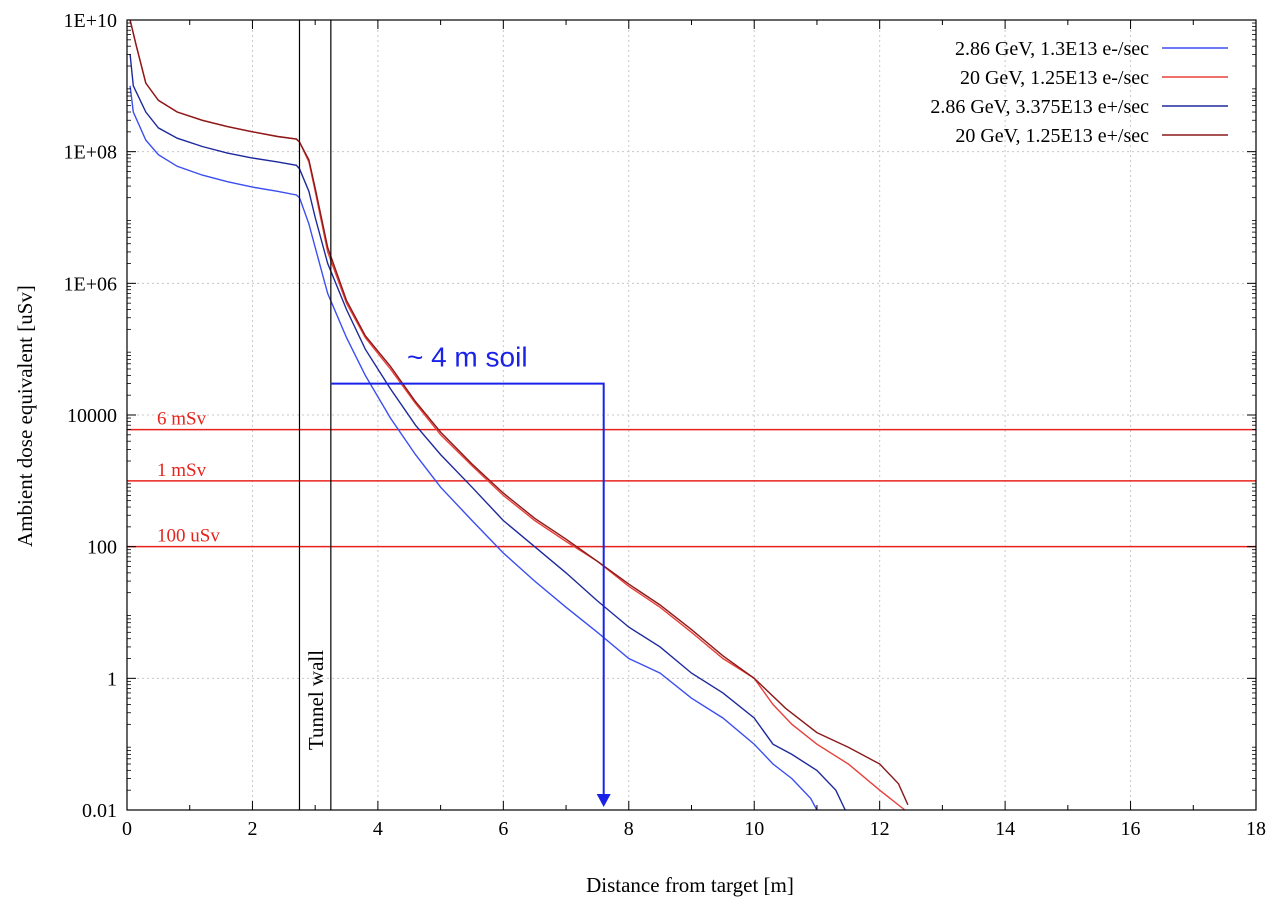 The image size is (1278, 908). Describe the element at coordinates (316, 700) in the screenshot. I see `tunnel-wall-label: Tunnel wall` at that location.